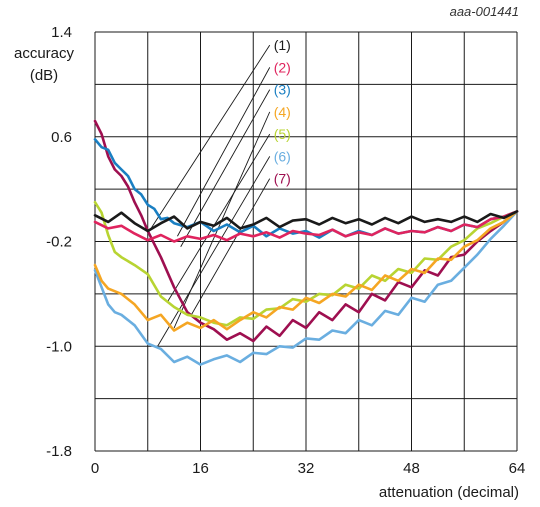  What do you see at coordinates (59, 242) in the screenshot?
I see `y-tick-label: -0.2` at bounding box center [59, 242].